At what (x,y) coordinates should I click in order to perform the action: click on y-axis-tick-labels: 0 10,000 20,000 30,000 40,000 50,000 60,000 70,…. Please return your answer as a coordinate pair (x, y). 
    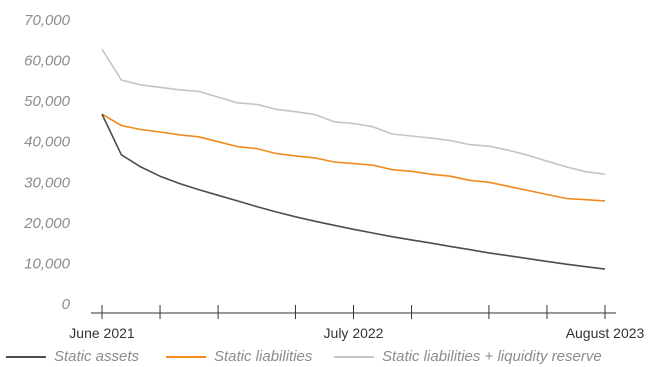
    Looking at the image, I should click on (47, 162).